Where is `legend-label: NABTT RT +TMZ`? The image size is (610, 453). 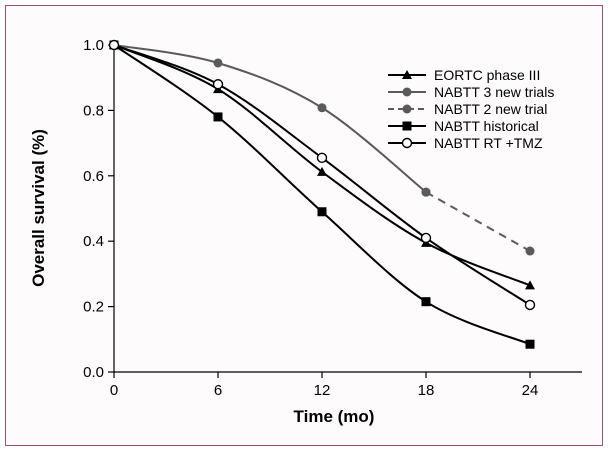 legend-label: NABTT RT +TMZ is located at coordinates (488, 143).